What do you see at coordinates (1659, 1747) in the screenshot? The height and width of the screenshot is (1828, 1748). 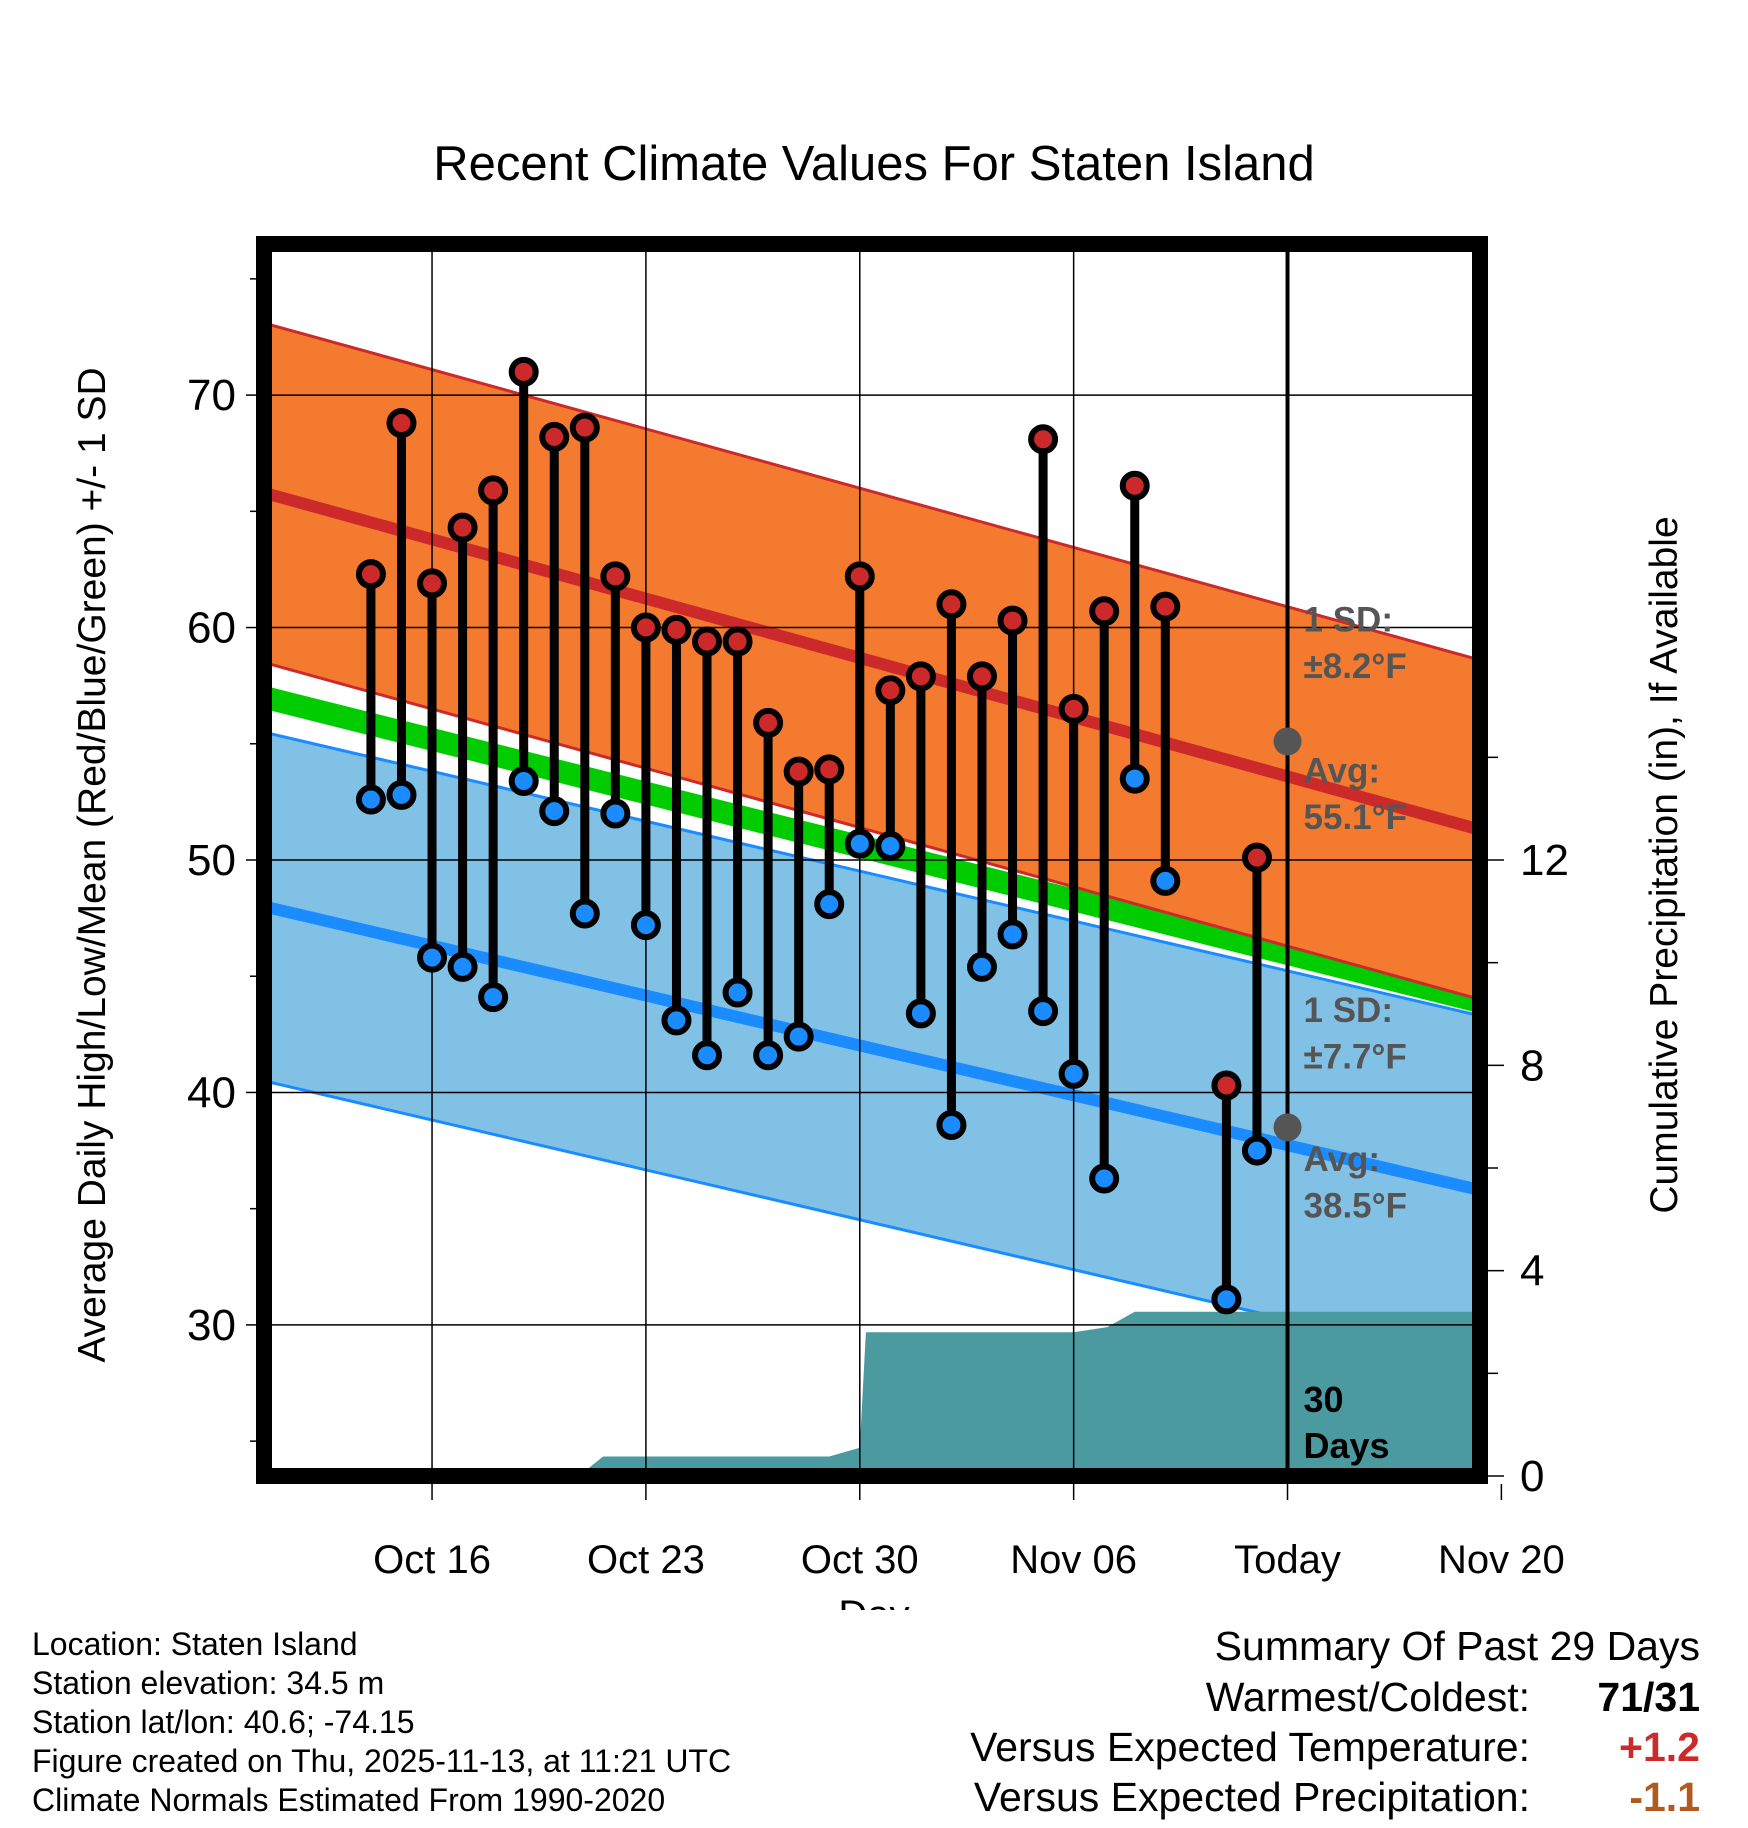 I see `temp-departure-value: +1.2` at bounding box center [1659, 1747].